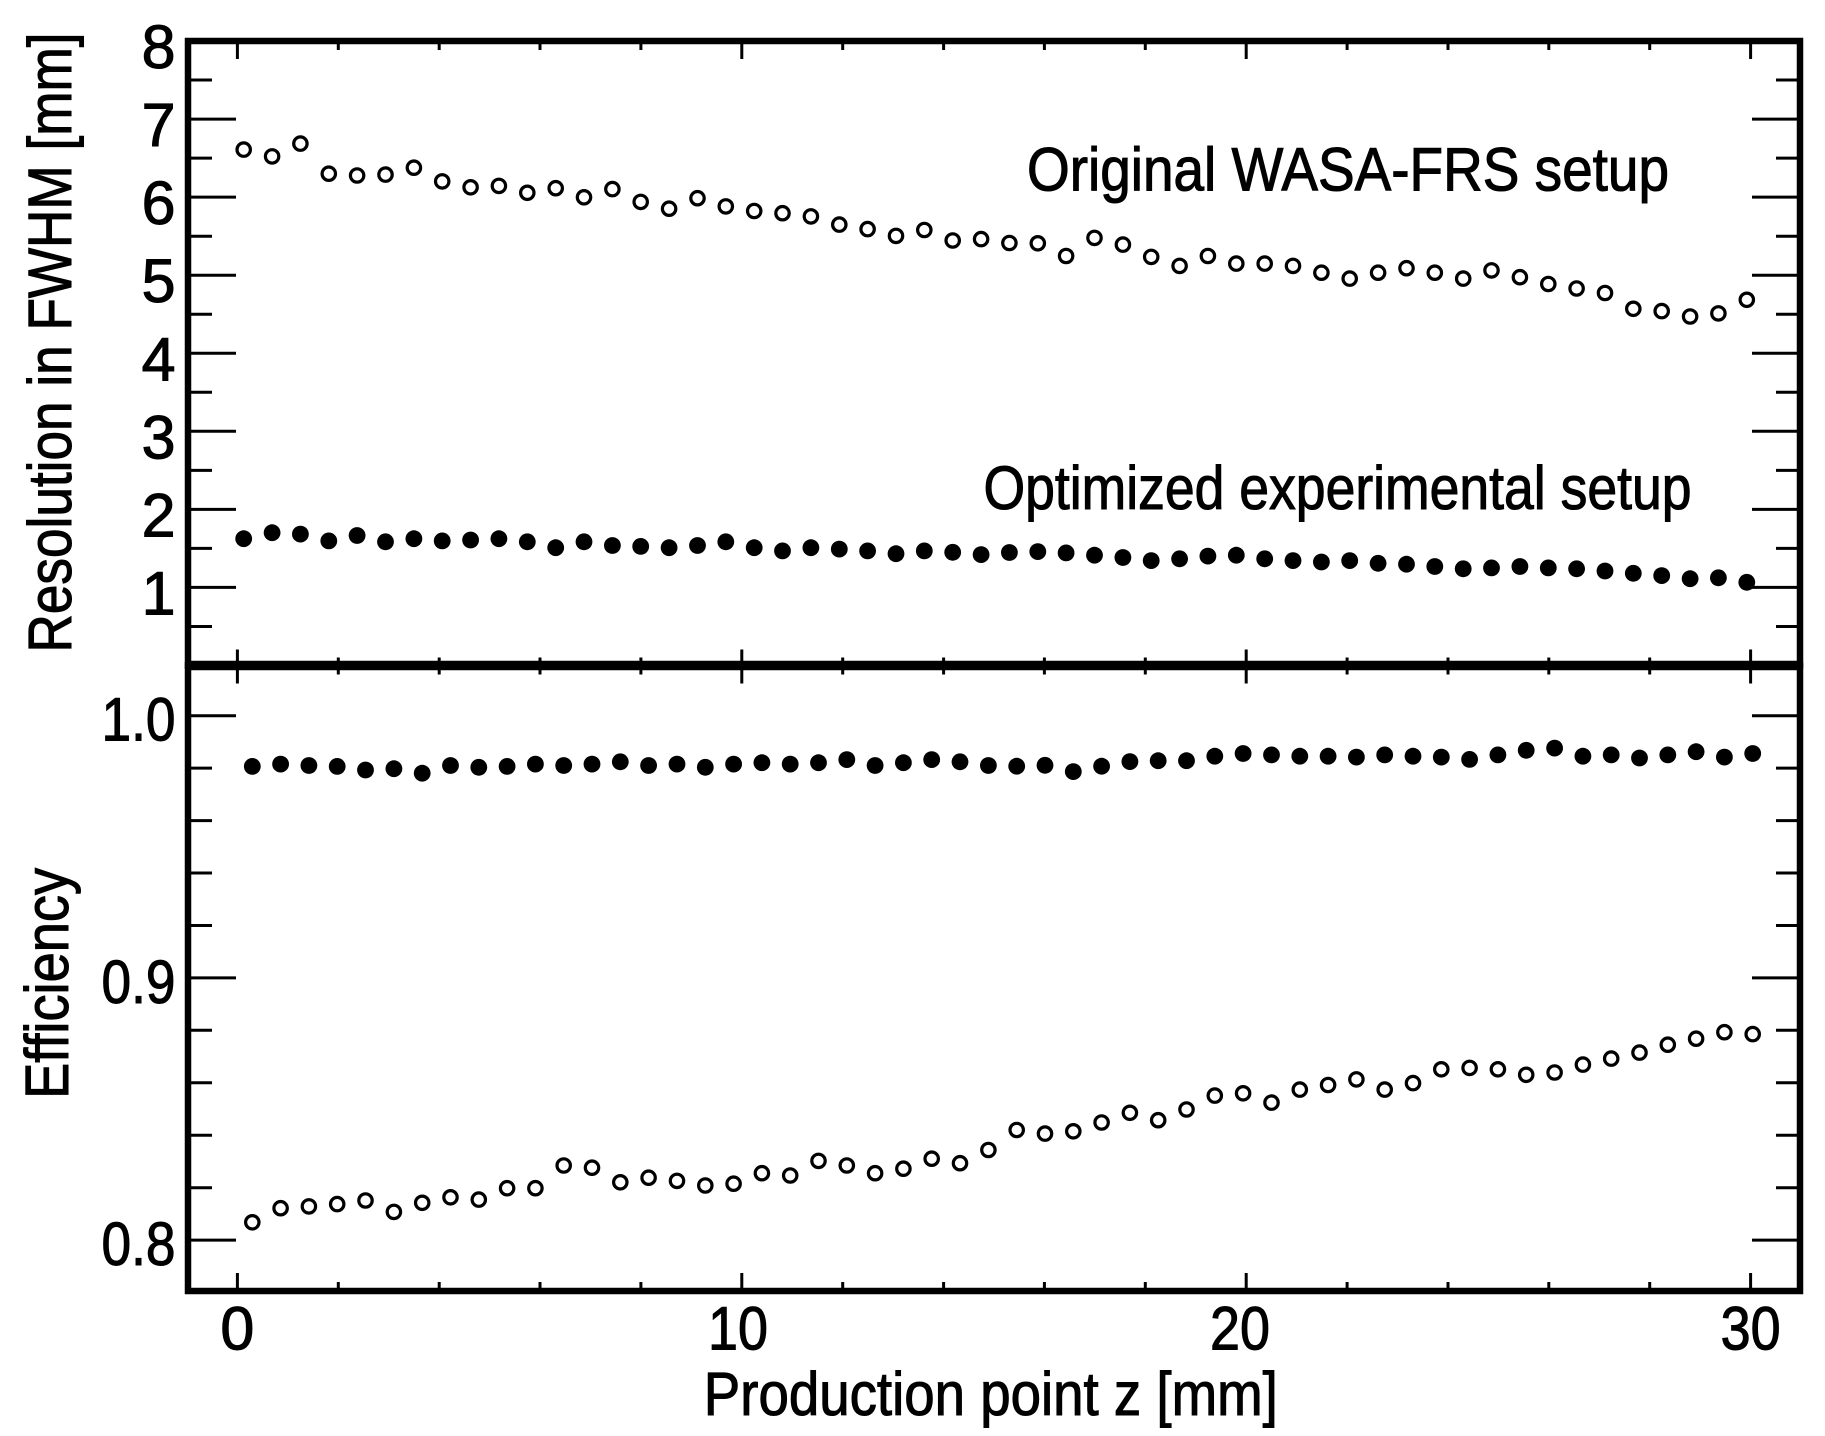 The image size is (1825, 1436). Describe the element at coordinates (139, 1244) in the screenshot. I see `svg-text: 0.8` at that location.